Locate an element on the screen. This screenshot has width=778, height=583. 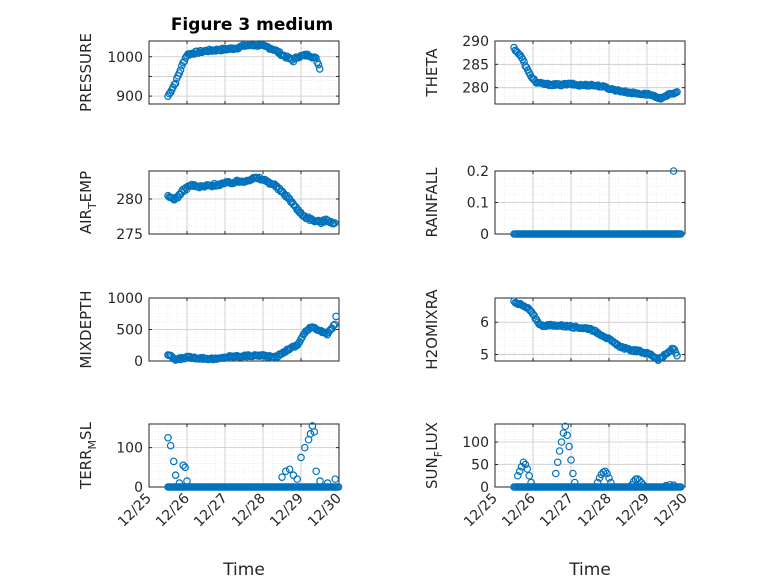
y-axis-label: THETA is located at coordinates (432, 73).